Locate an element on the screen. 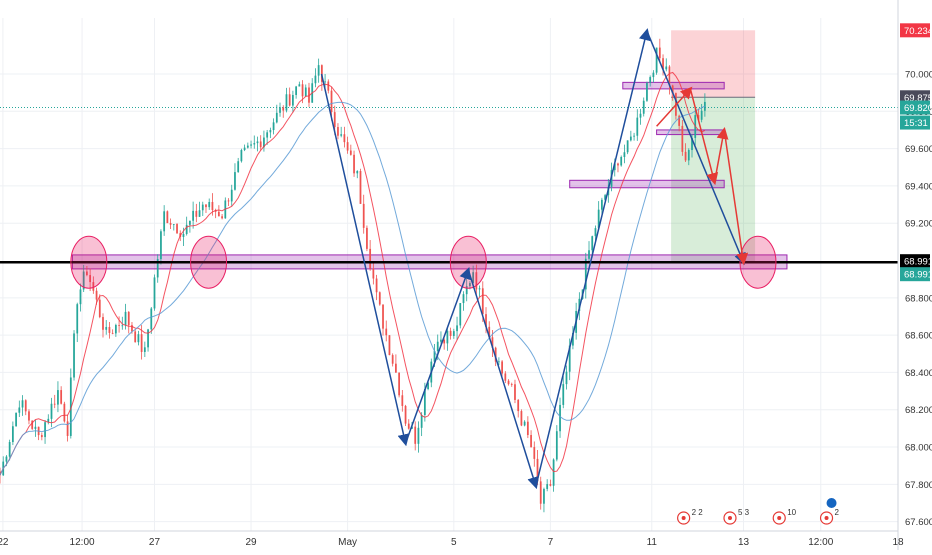  price-tick-label: 68.600 is located at coordinates (918, 336).